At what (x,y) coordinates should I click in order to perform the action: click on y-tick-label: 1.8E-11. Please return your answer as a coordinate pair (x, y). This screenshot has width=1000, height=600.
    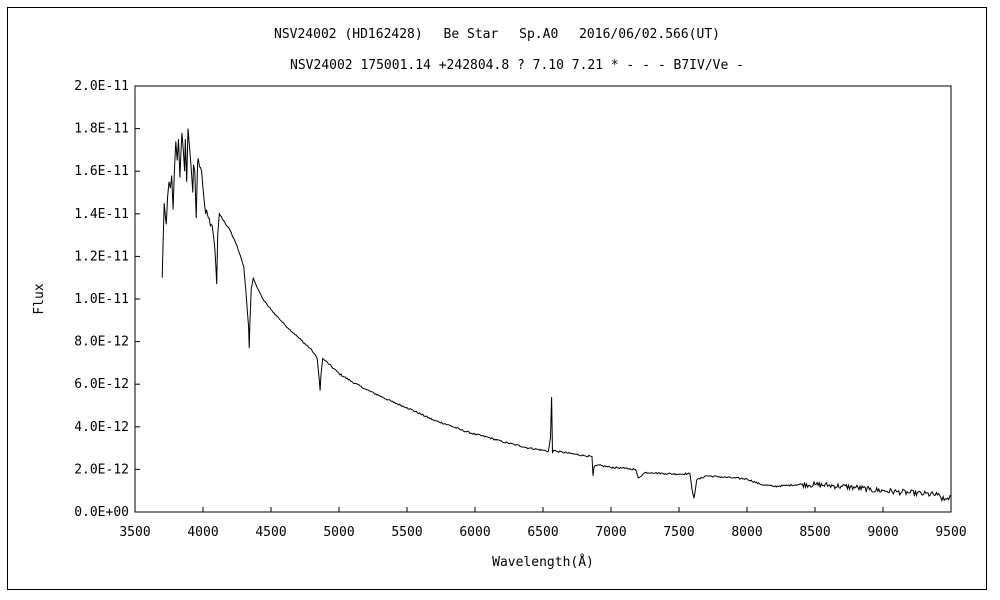
    Looking at the image, I should click on (101, 129).